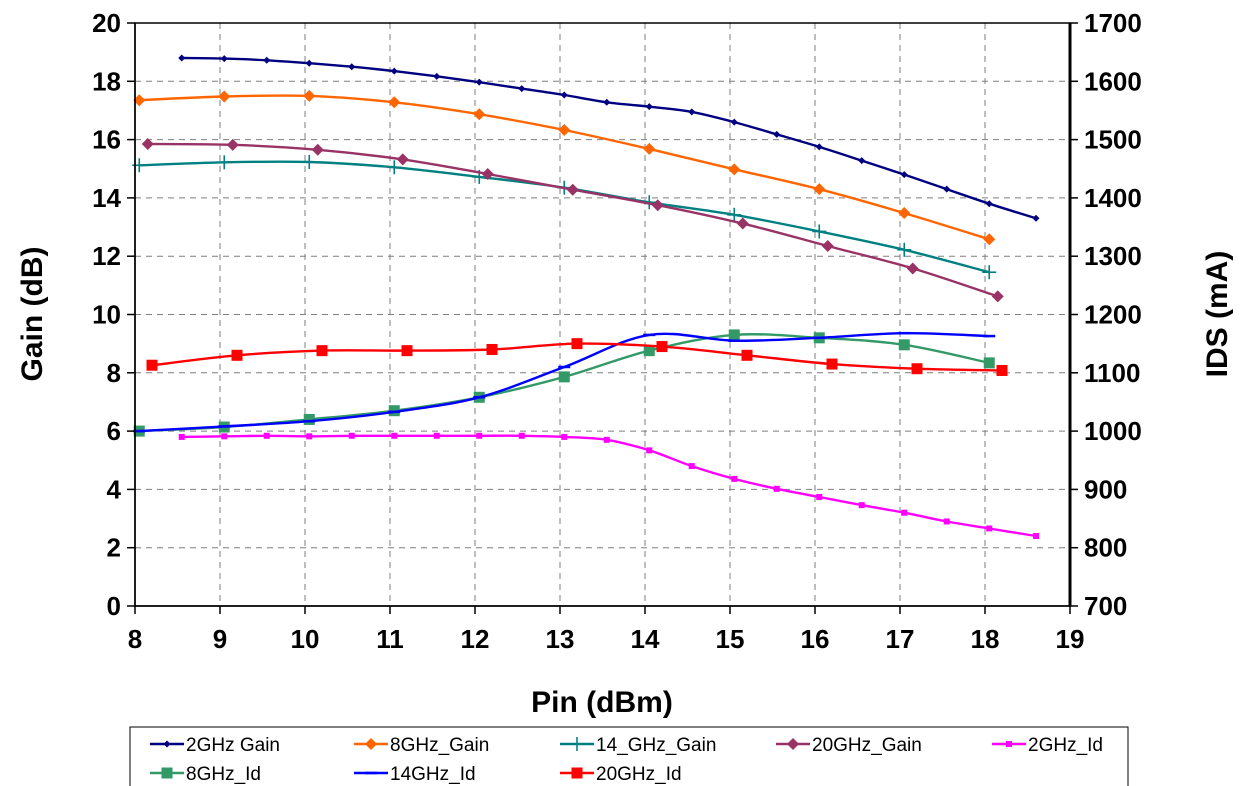  Describe the element at coordinates (1113, 23) in the screenshot. I see `y2-tick-label: 1700` at that location.